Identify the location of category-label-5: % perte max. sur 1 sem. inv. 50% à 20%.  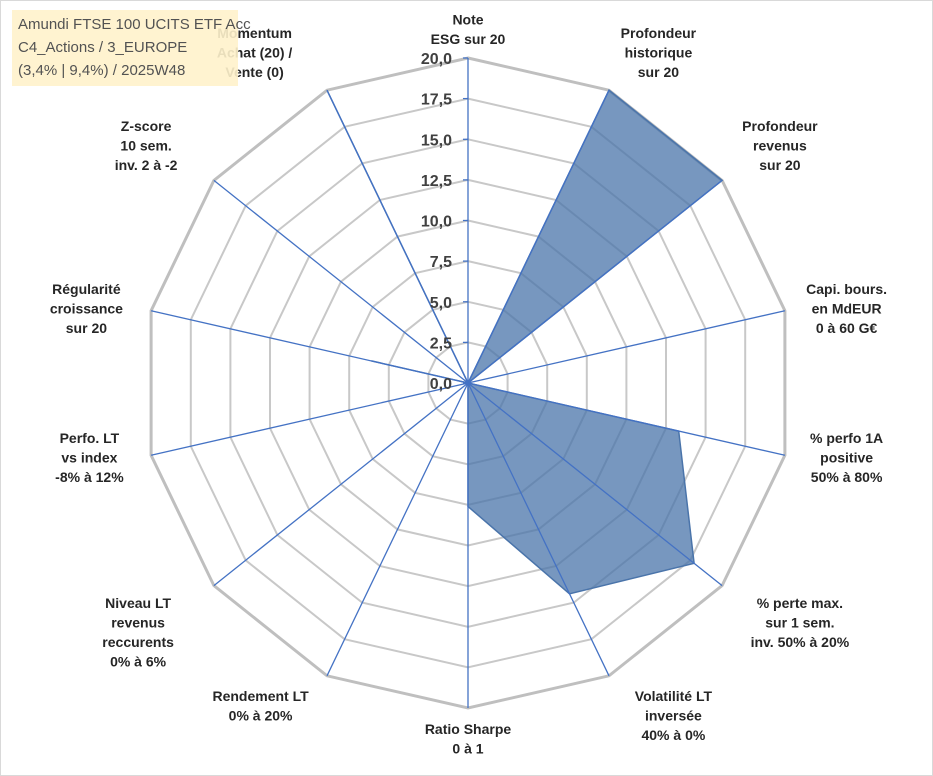
(800, 622).